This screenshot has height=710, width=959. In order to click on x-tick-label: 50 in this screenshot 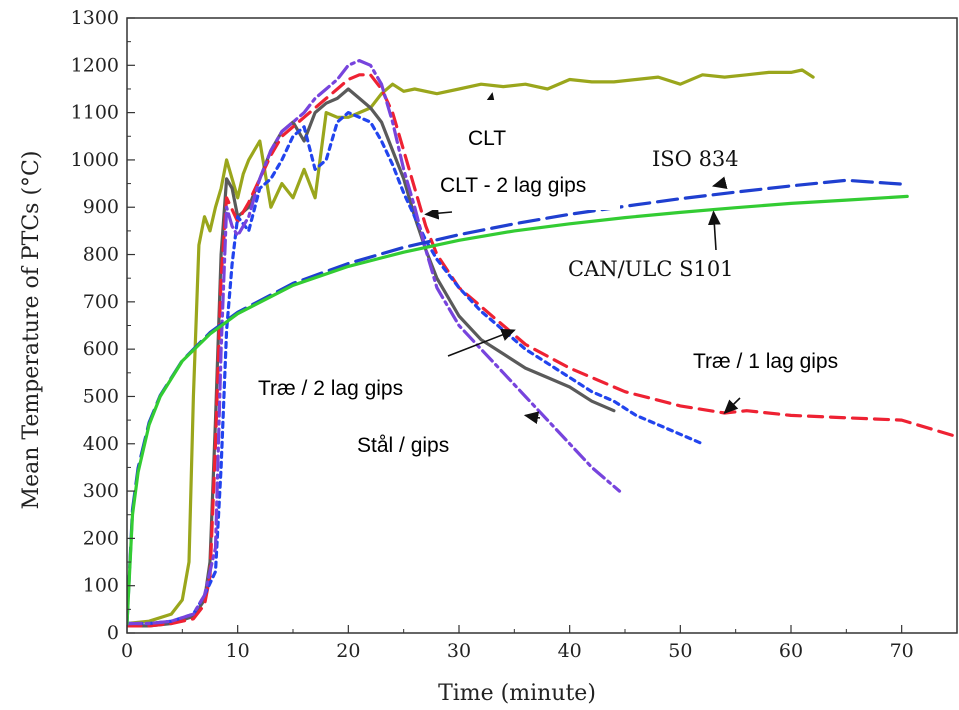, I will do `click(680, 651)`.